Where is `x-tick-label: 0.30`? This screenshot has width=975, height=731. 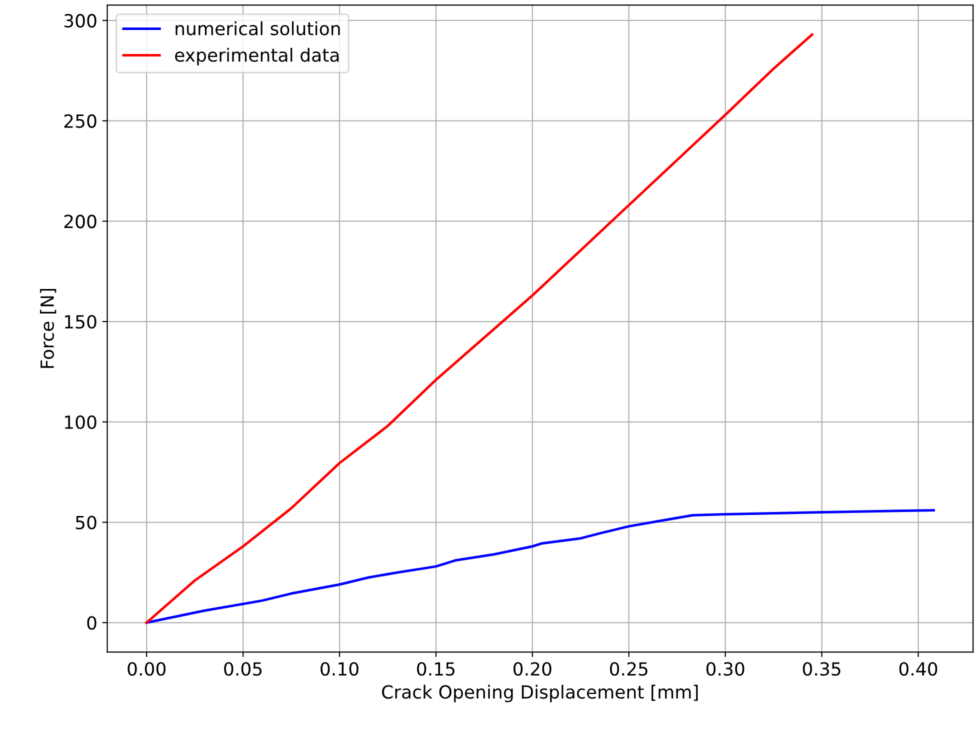
x-tick-label: 0.30 is located at coordinates (725, 669).